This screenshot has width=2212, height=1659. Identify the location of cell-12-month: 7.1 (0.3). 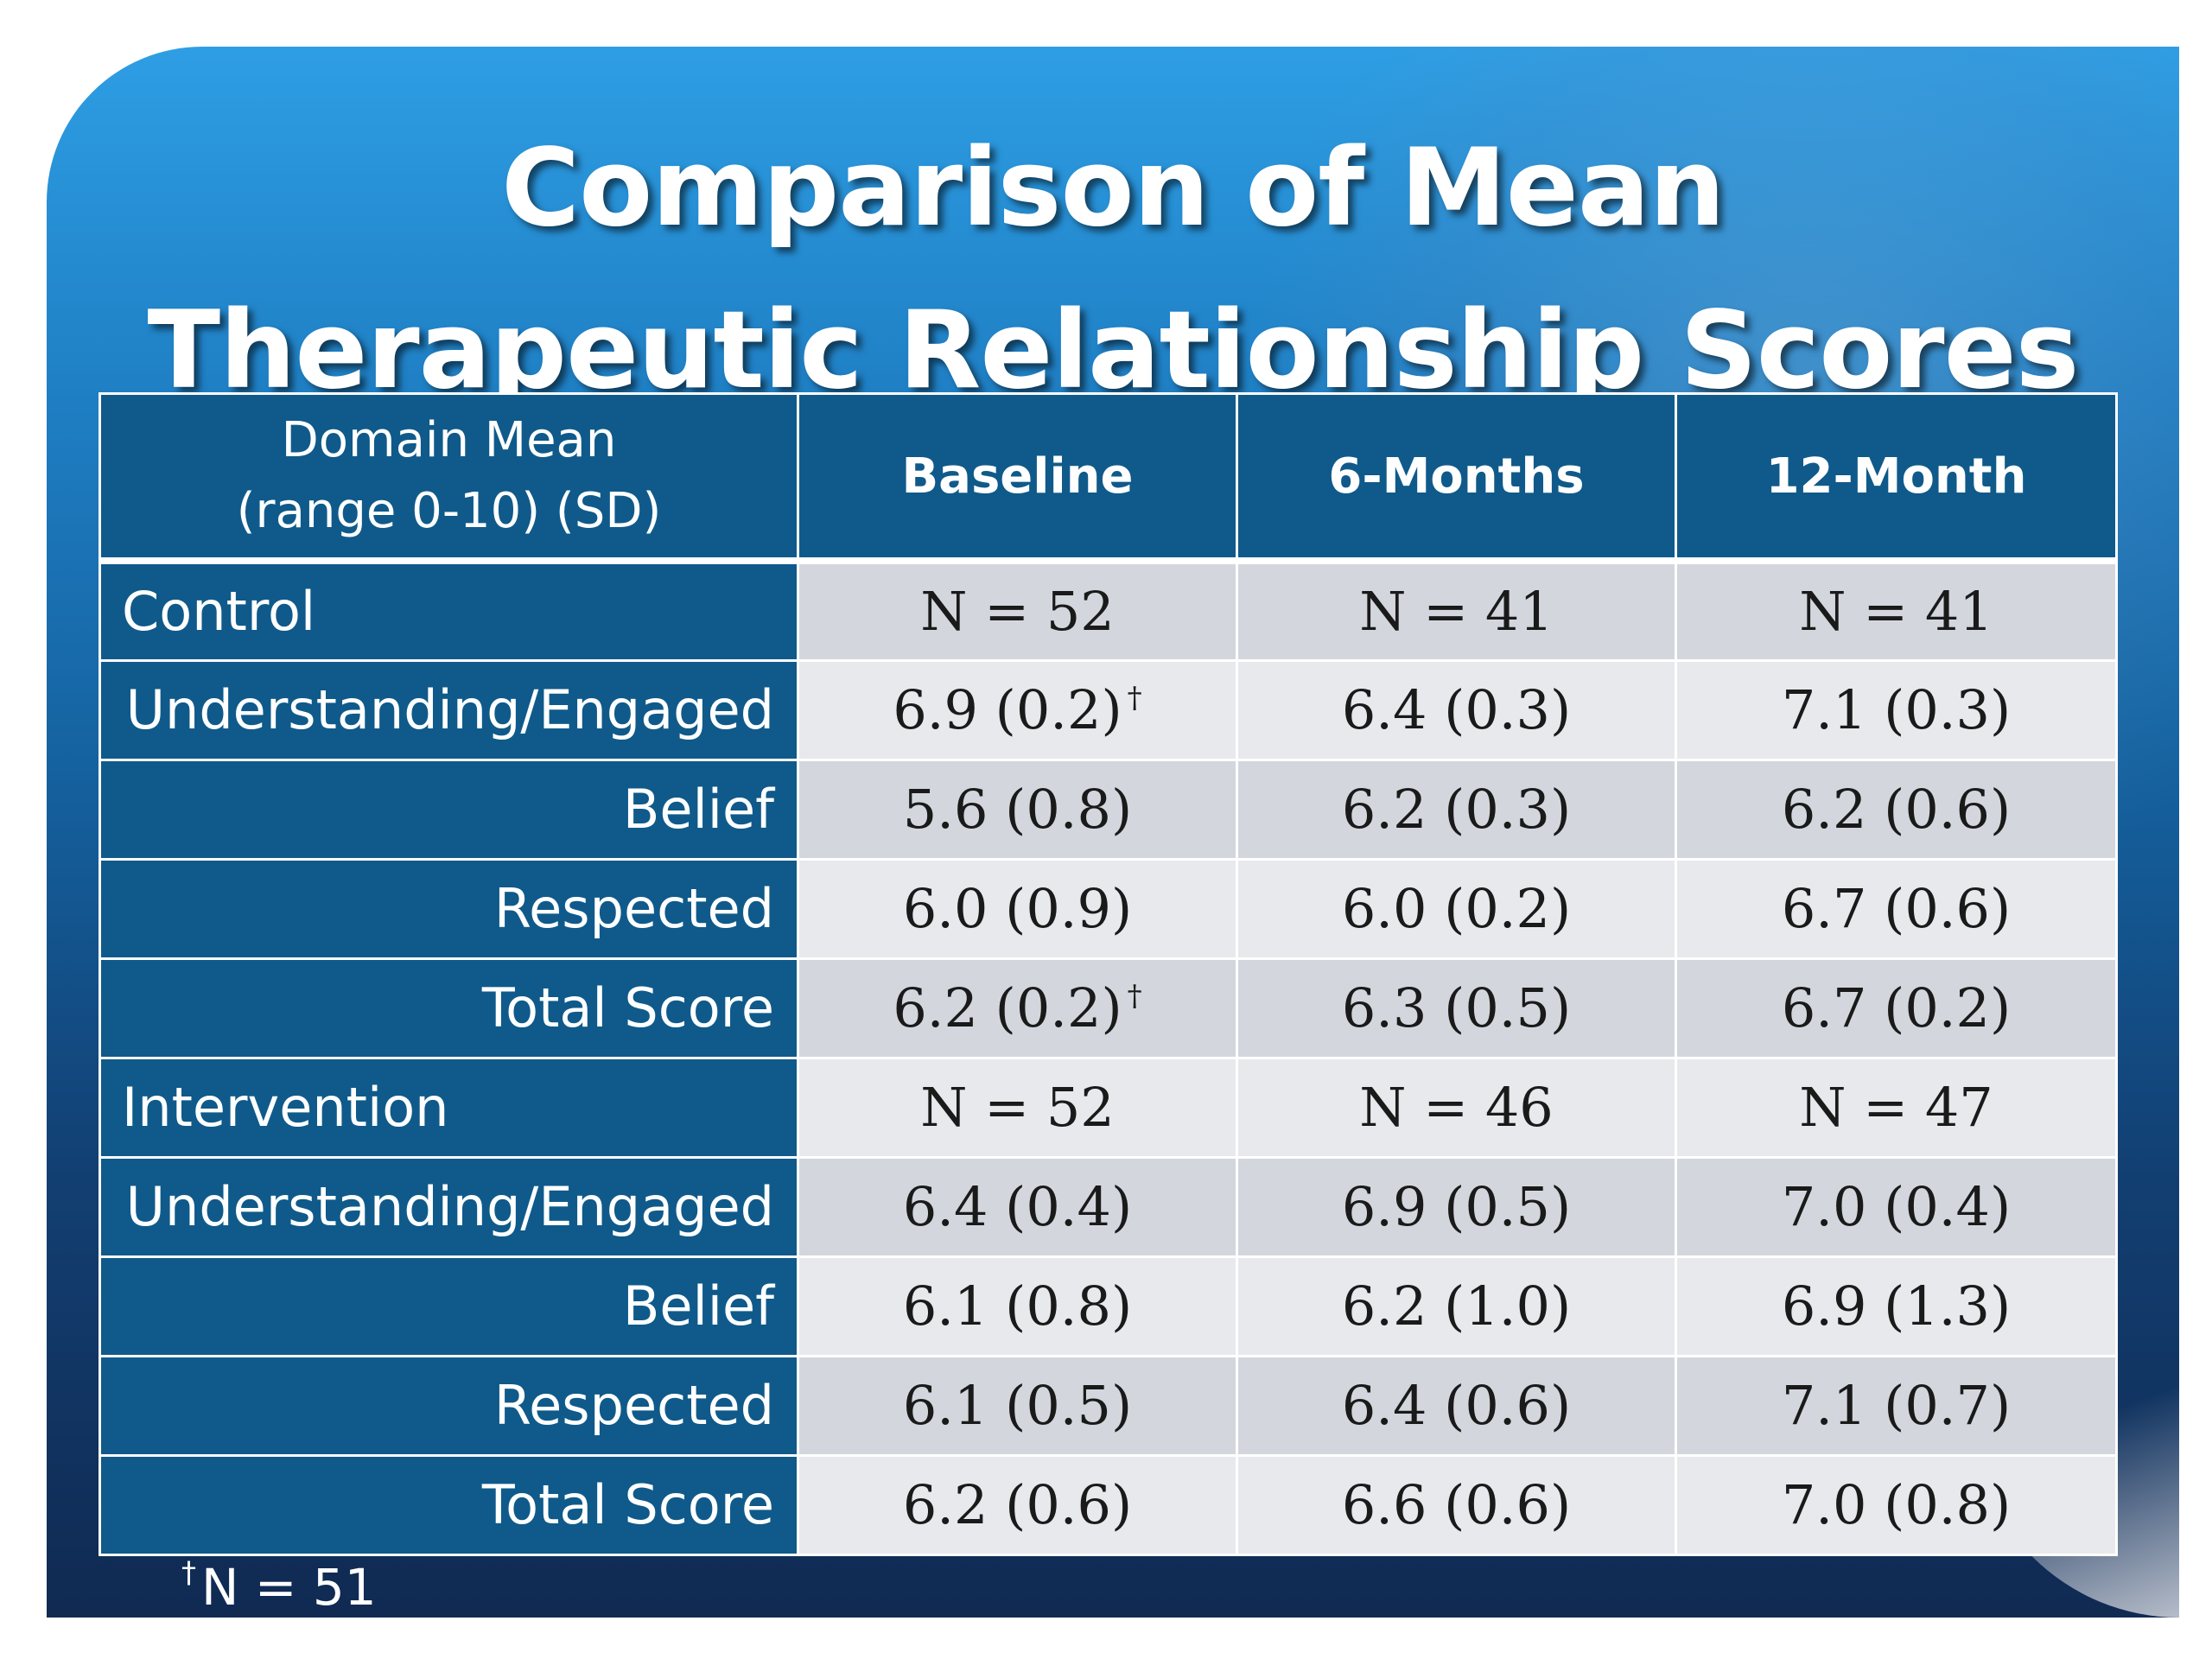
(1897, 709).